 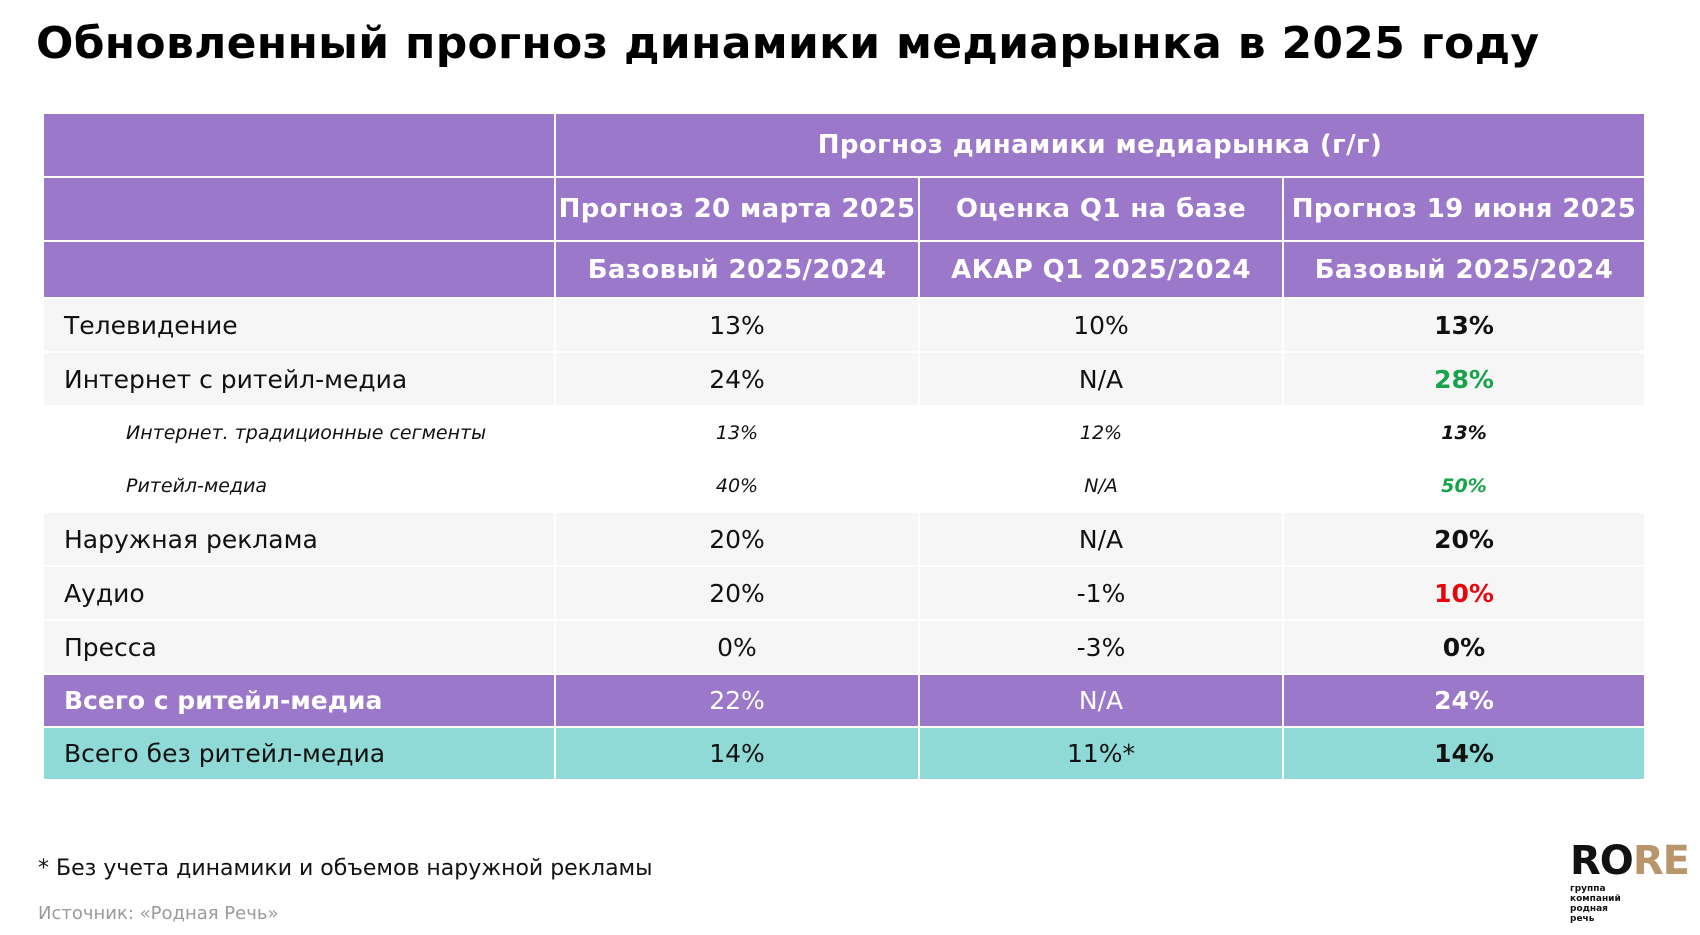 What do you see at coordinates (737, 379) in the screenshot?
I see `value-march: 24%` at bounding box center [737, 379].